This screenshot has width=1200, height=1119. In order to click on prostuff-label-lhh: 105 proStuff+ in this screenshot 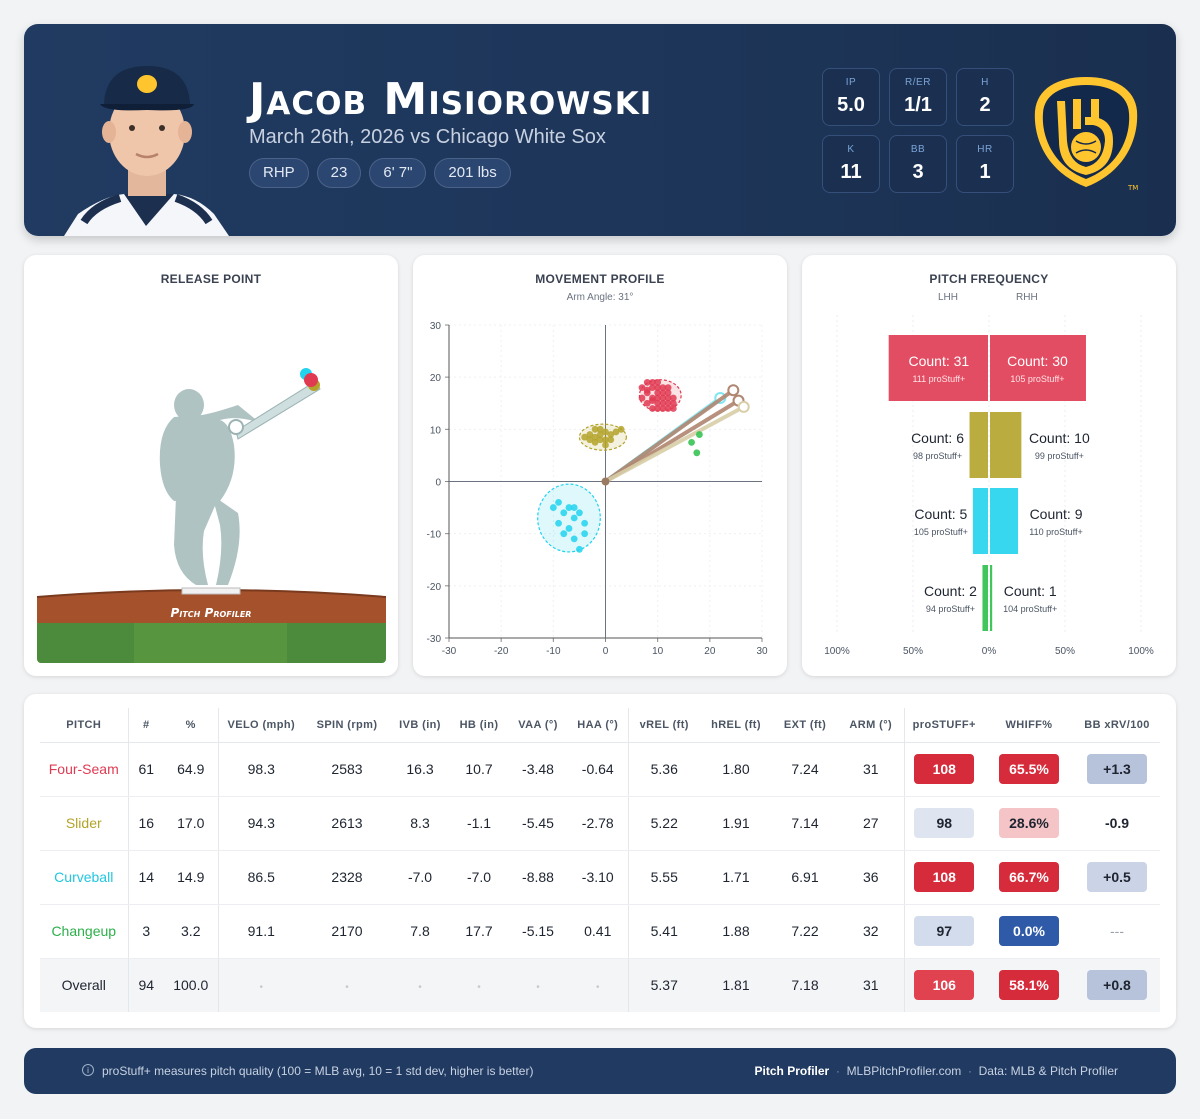, I will do `click(941, 532)`.